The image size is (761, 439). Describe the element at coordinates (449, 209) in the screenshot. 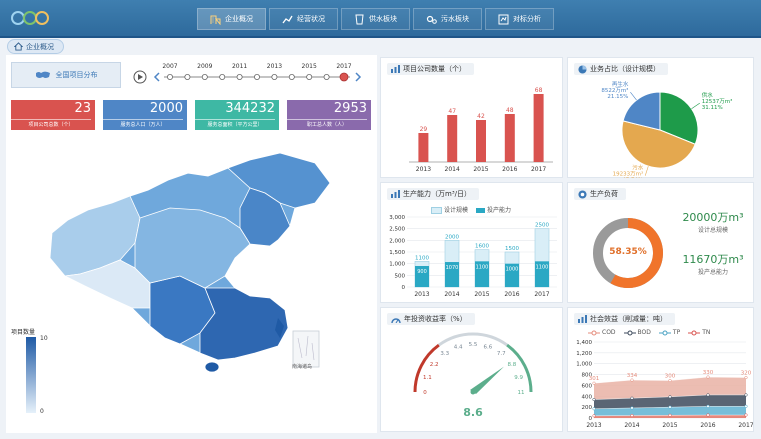

I see `legend-design: 设计规模` at that location.